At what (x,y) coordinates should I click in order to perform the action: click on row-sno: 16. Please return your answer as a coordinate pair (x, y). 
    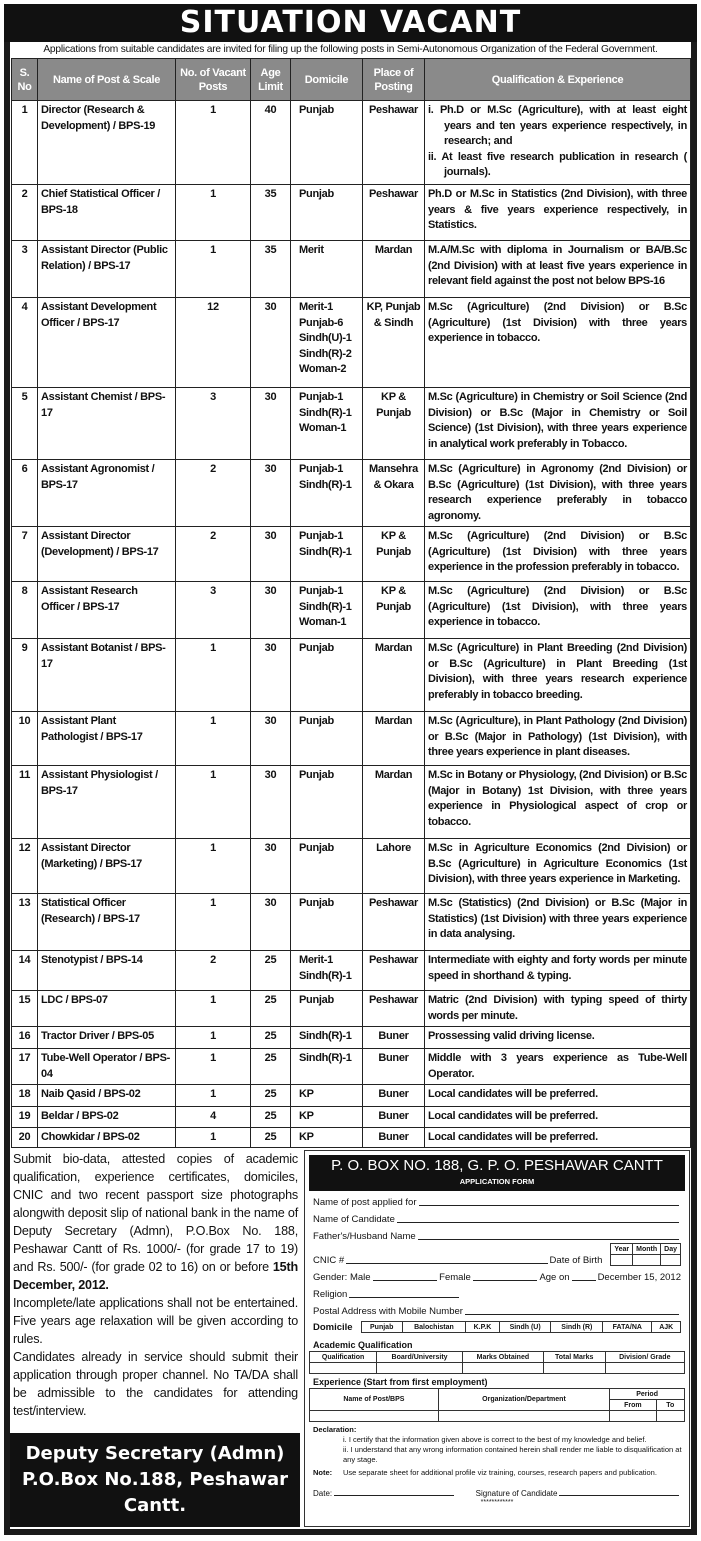
    Looking at the image, I should click on (24, 1037).